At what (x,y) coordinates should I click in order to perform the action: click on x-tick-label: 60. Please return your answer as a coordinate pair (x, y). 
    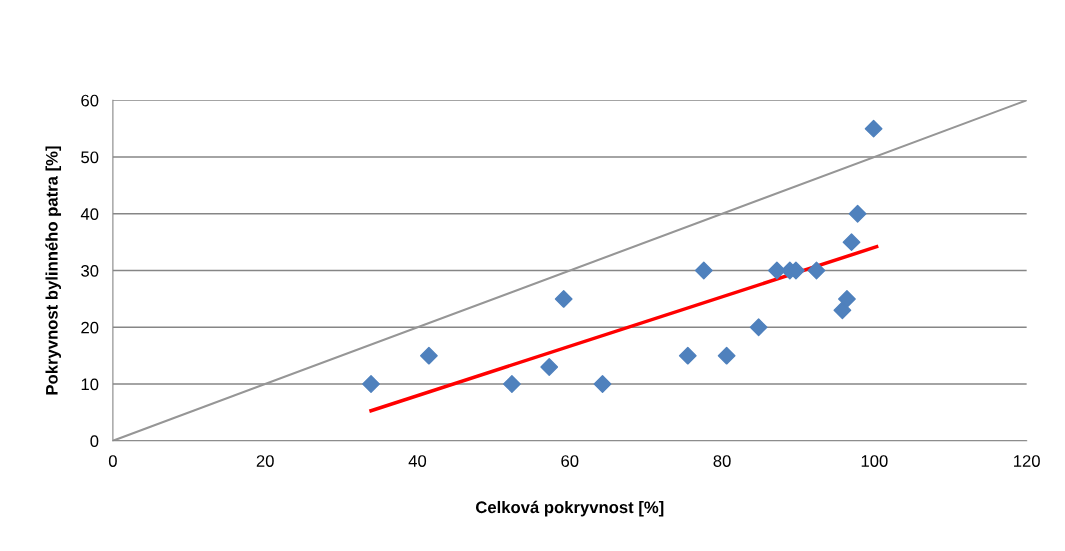
    Looking at the image, I should click on (570, 461).